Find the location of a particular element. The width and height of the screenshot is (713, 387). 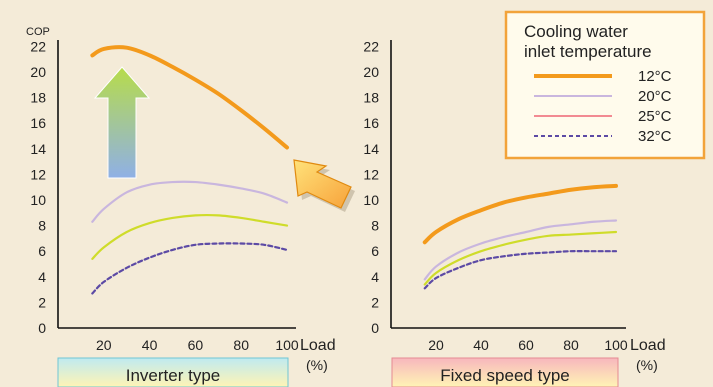

up-arrow-icon is located at coordinates (122, 122).